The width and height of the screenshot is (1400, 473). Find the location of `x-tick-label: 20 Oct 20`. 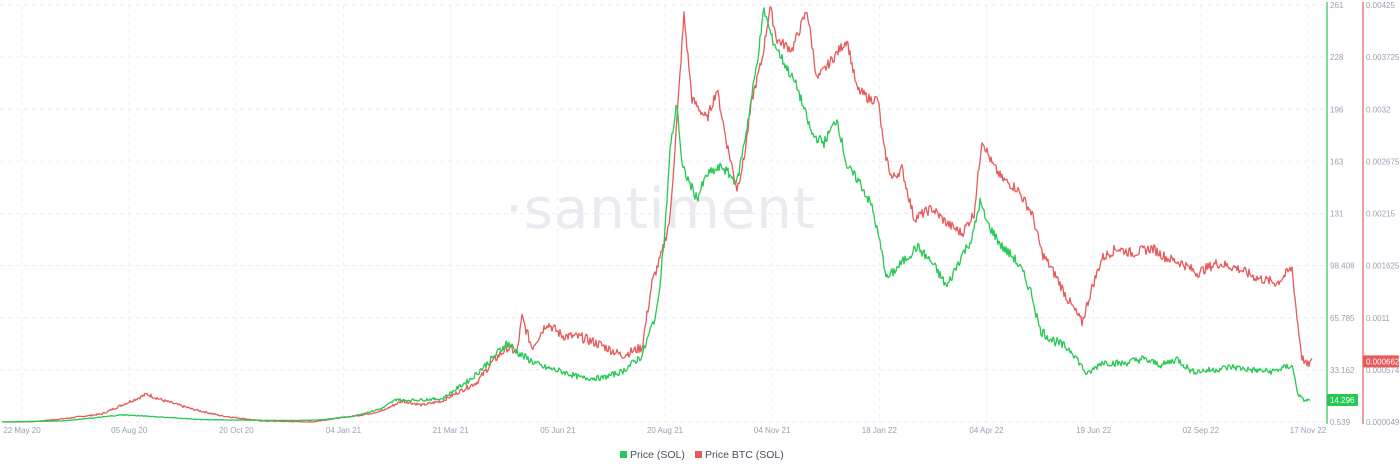

x-tick-label: 20 Oct 20 is located at coordinates (236, 430).